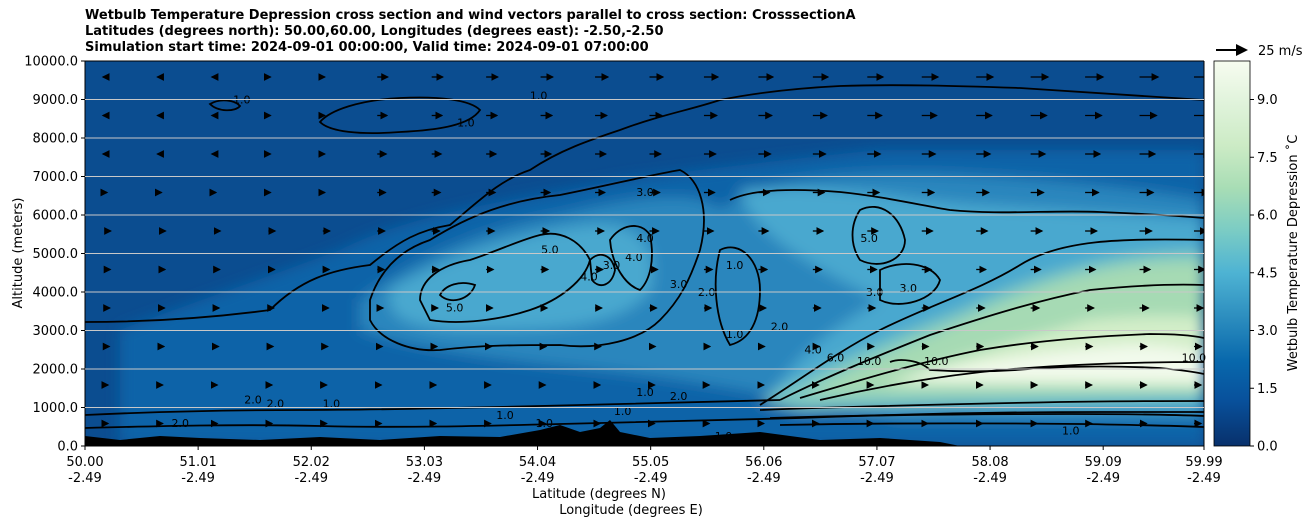 The height and width of the screenshot is (526, 1312). I want to click on y-tick-label: 3000.0, so click(56, 331).